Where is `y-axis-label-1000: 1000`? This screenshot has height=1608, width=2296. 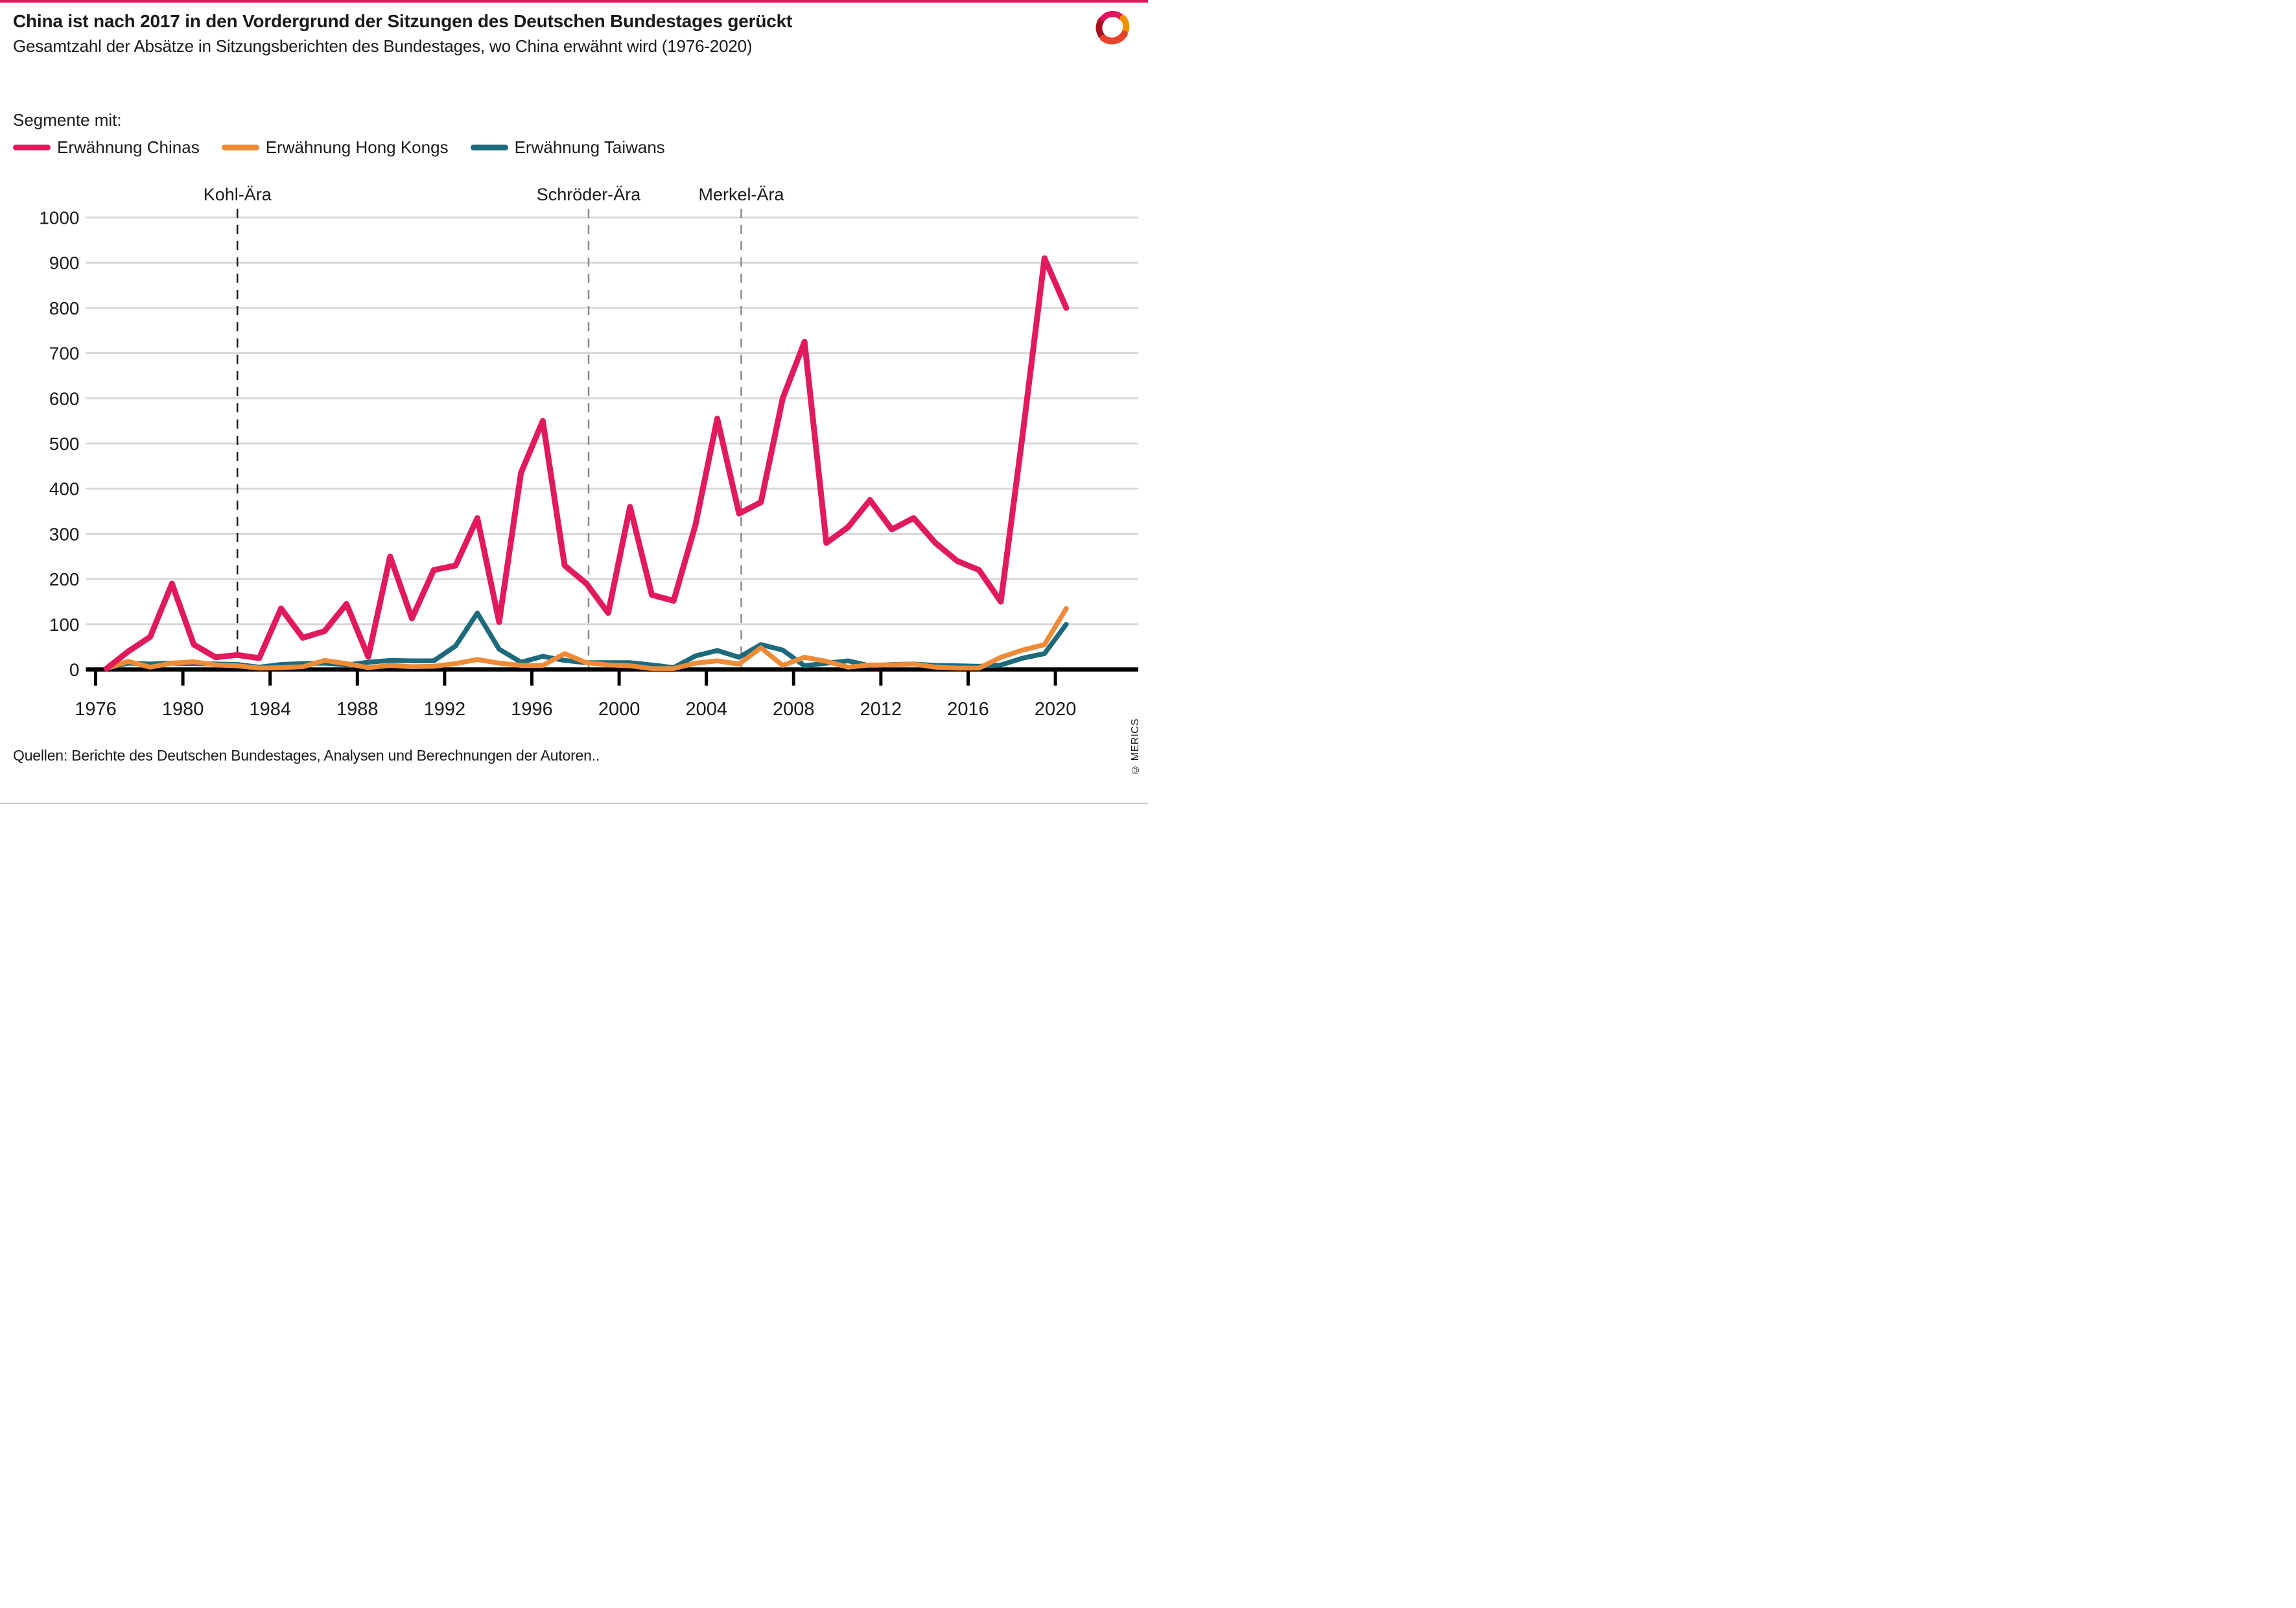
y-axis-label-1000: 1000 is located at coordinates (59, 218).